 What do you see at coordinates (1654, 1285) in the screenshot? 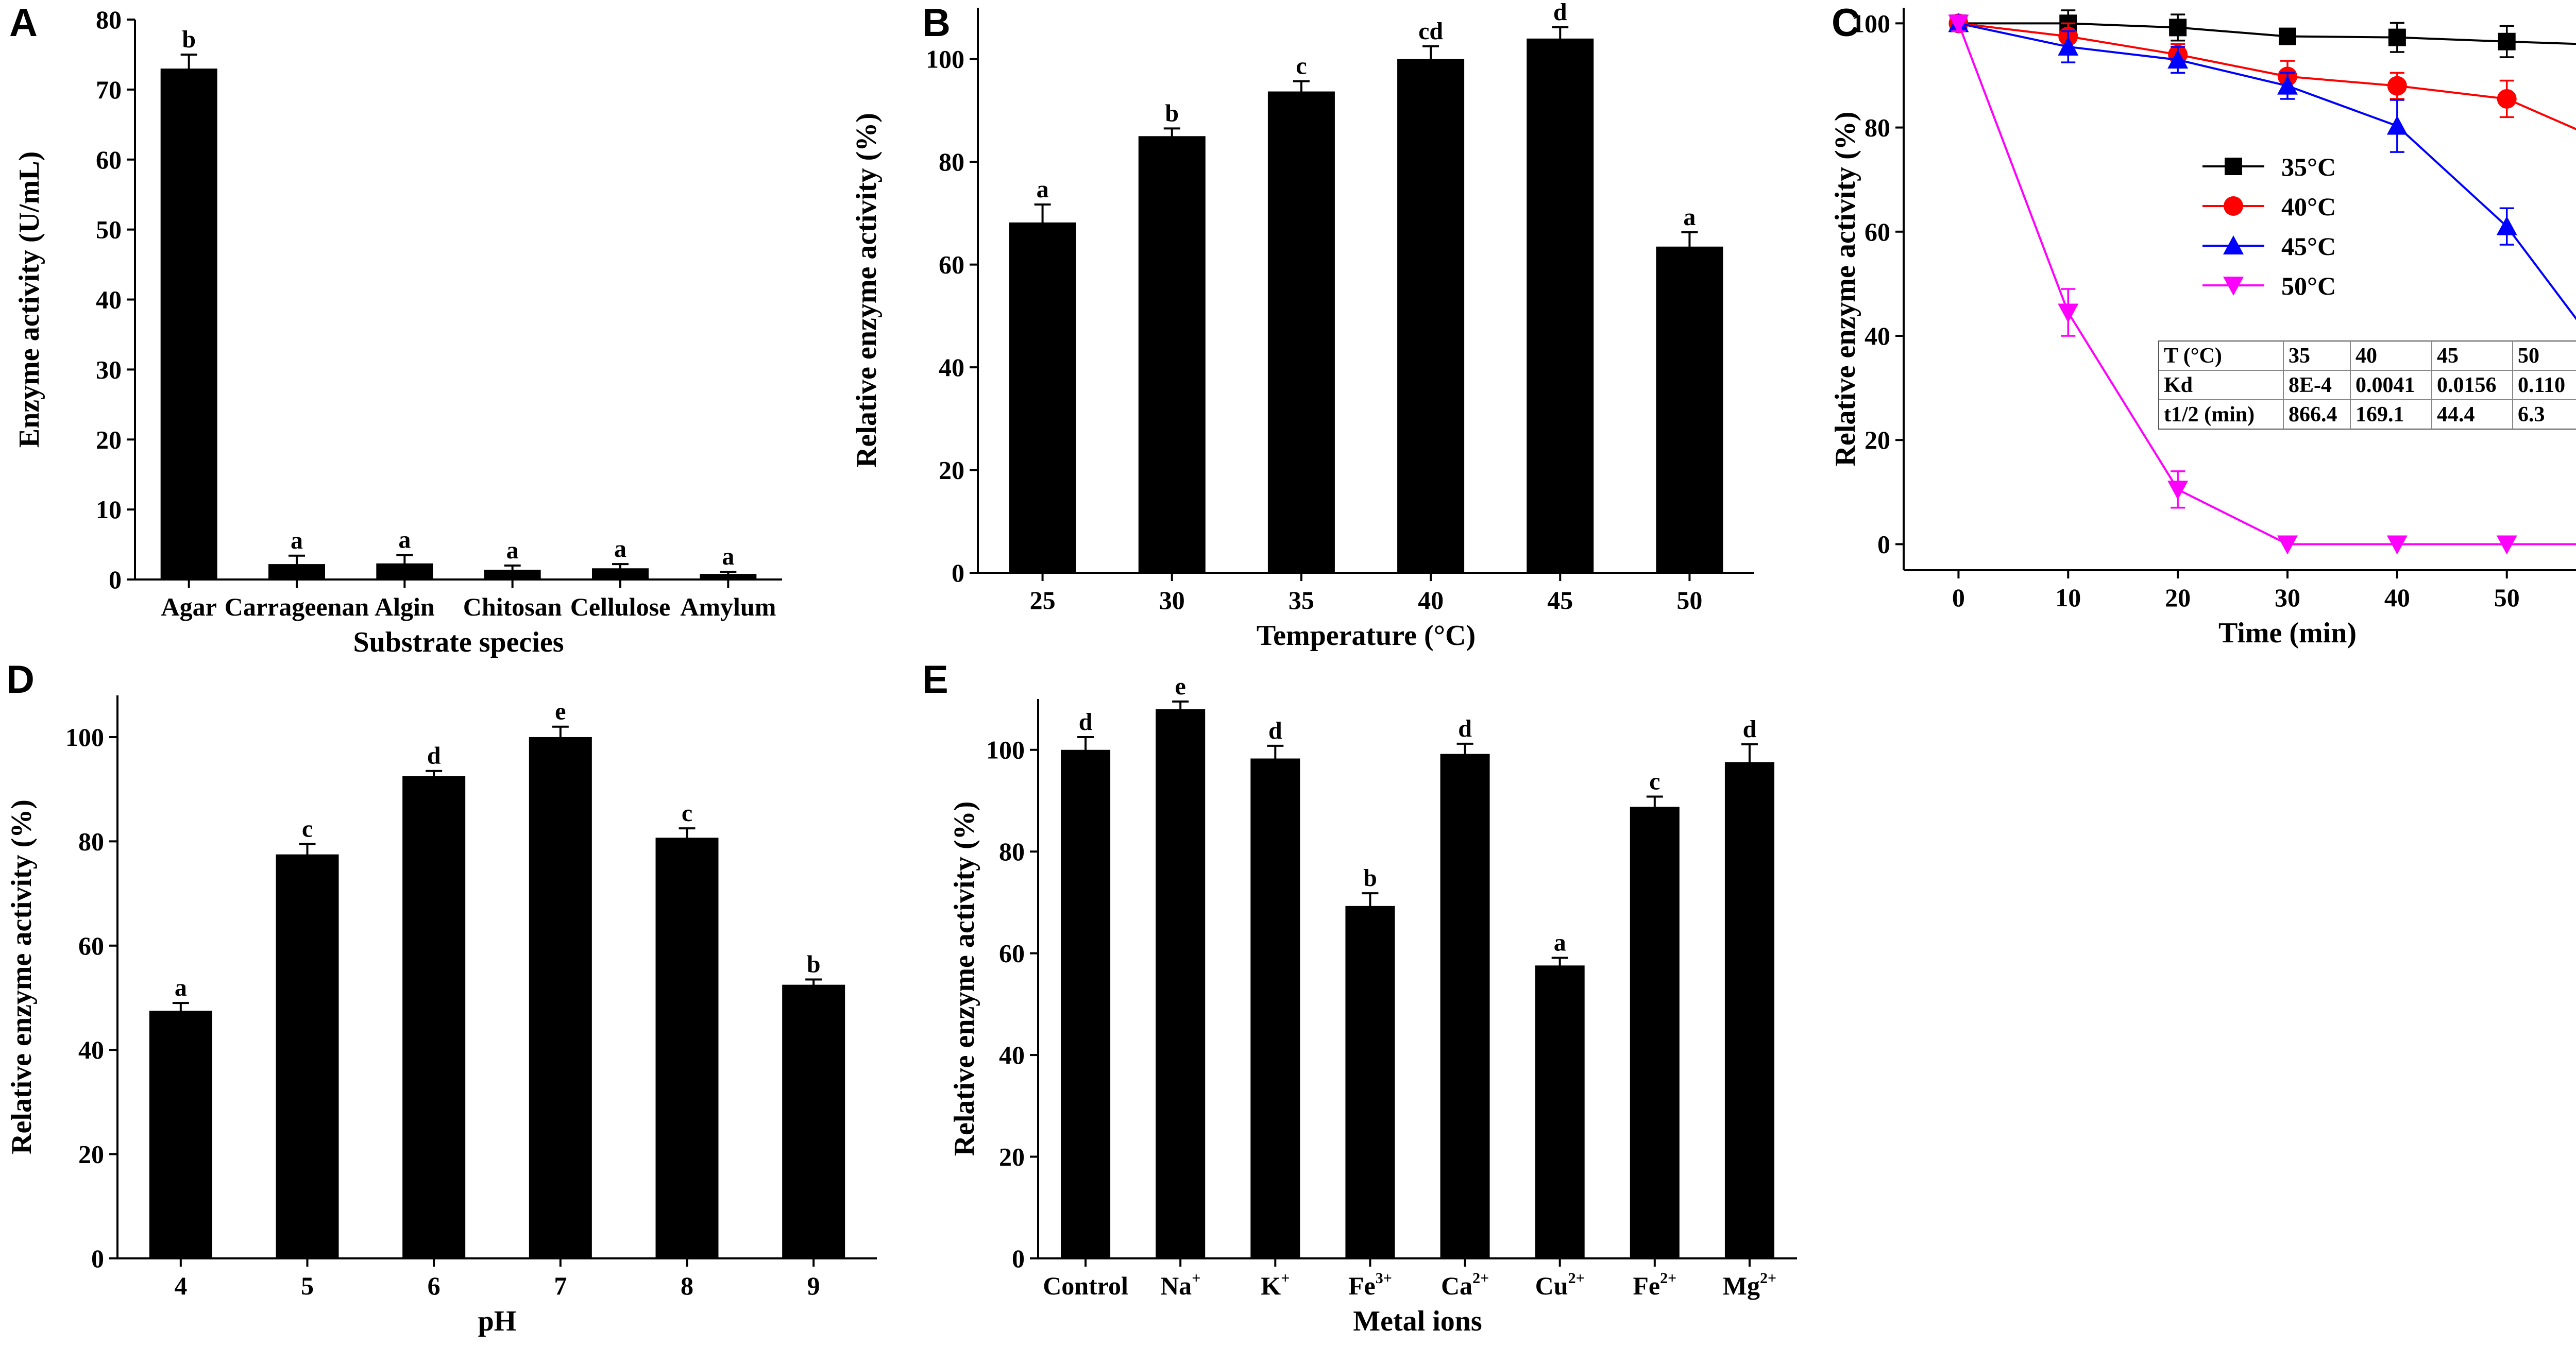
I see `x-tick-label: Fe2+` at bounding box center [1654, 1285].